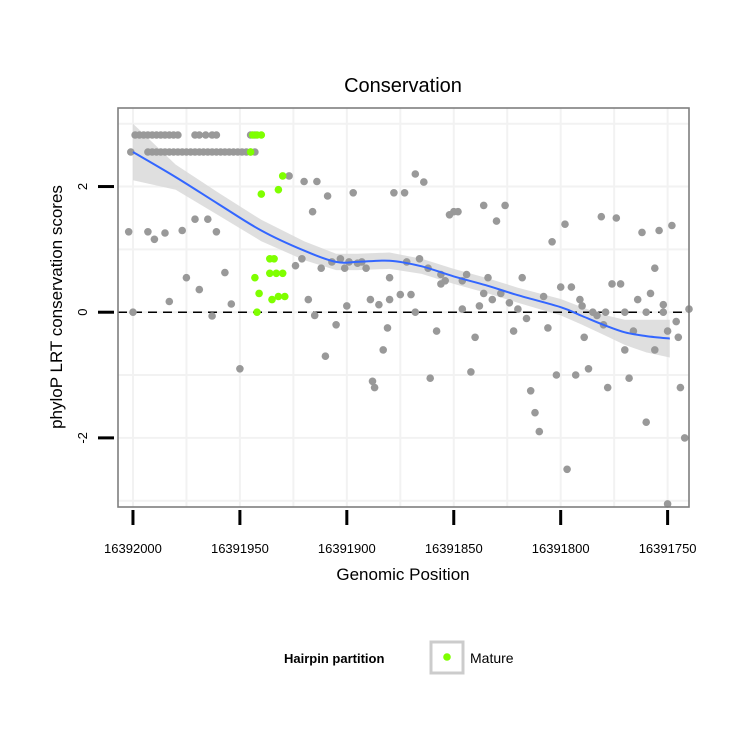 Image resolution: width=750 pixels, height=750 pixels. Describe the element at coordinates (561, 548) in the screenshot. I see `x-tick-label: 16391800` at that location.